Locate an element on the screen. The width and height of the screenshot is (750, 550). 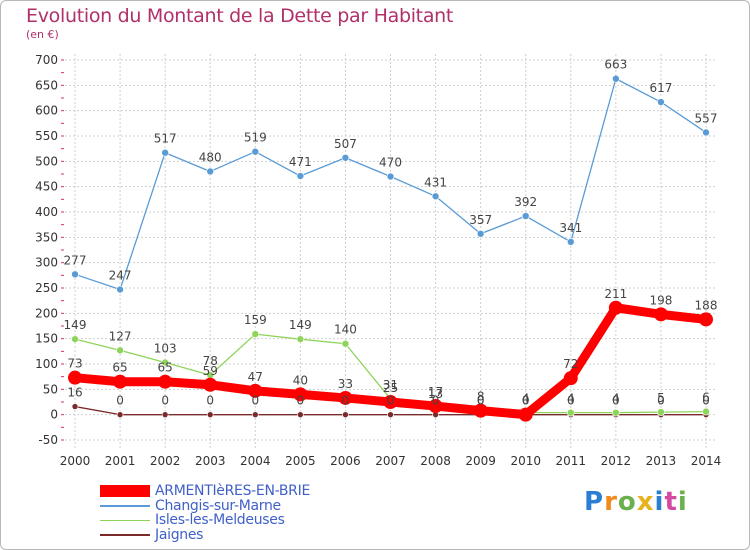
legend-item: ARMENTIèRES-EN-BRIE is located at coordinates (205, 491).